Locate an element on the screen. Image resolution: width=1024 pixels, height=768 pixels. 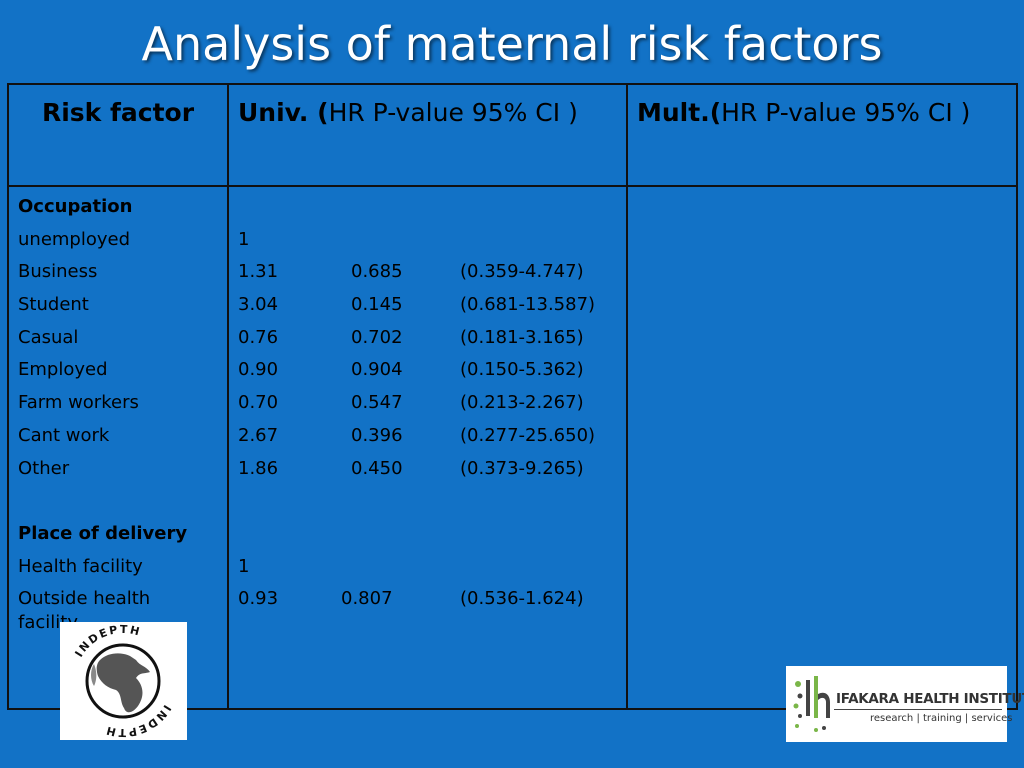
header-univariate: Univ. (HR P-value 95% CI ) is located at coordinates (408, 113).